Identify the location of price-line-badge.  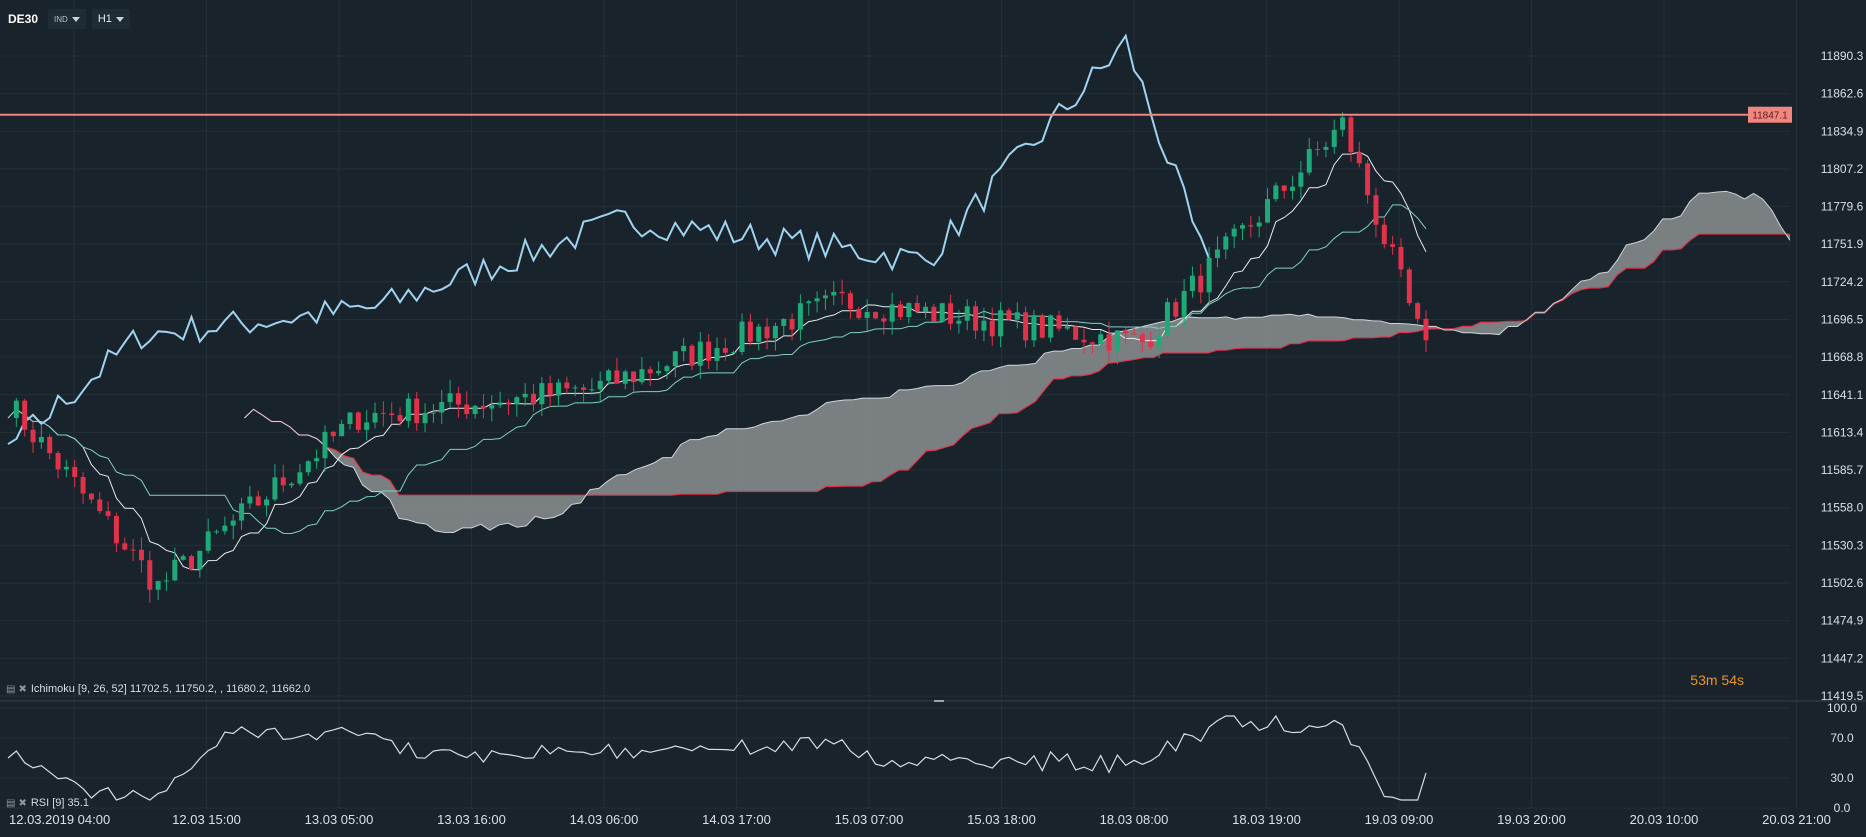
(1770, 114).